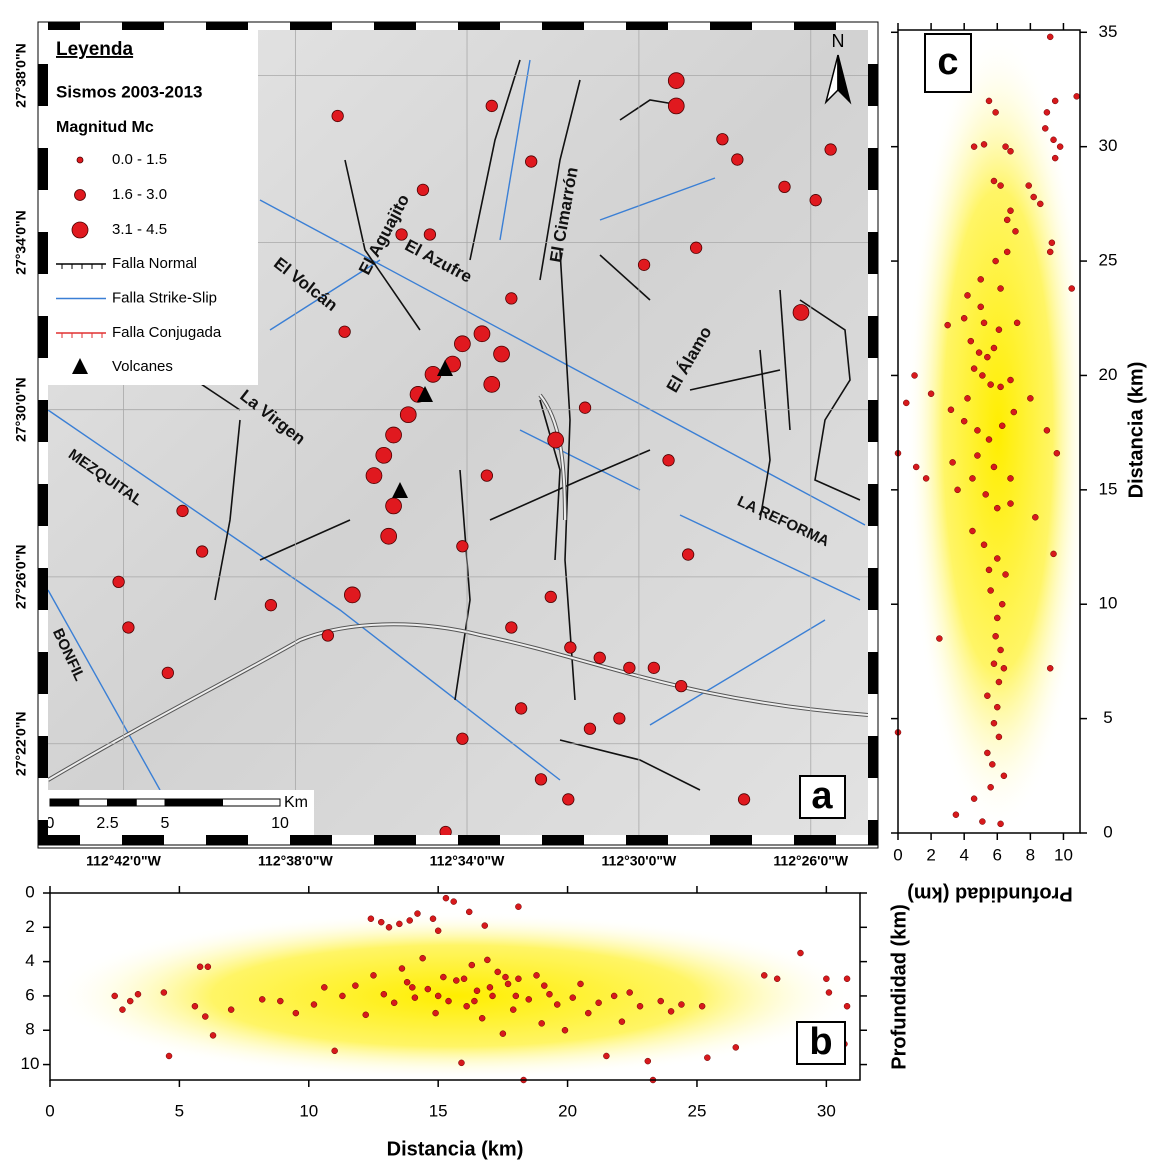  Describe the element at coordinates (1108, 603) in the screenshot. I see `y-tick-label: 10` at that location.